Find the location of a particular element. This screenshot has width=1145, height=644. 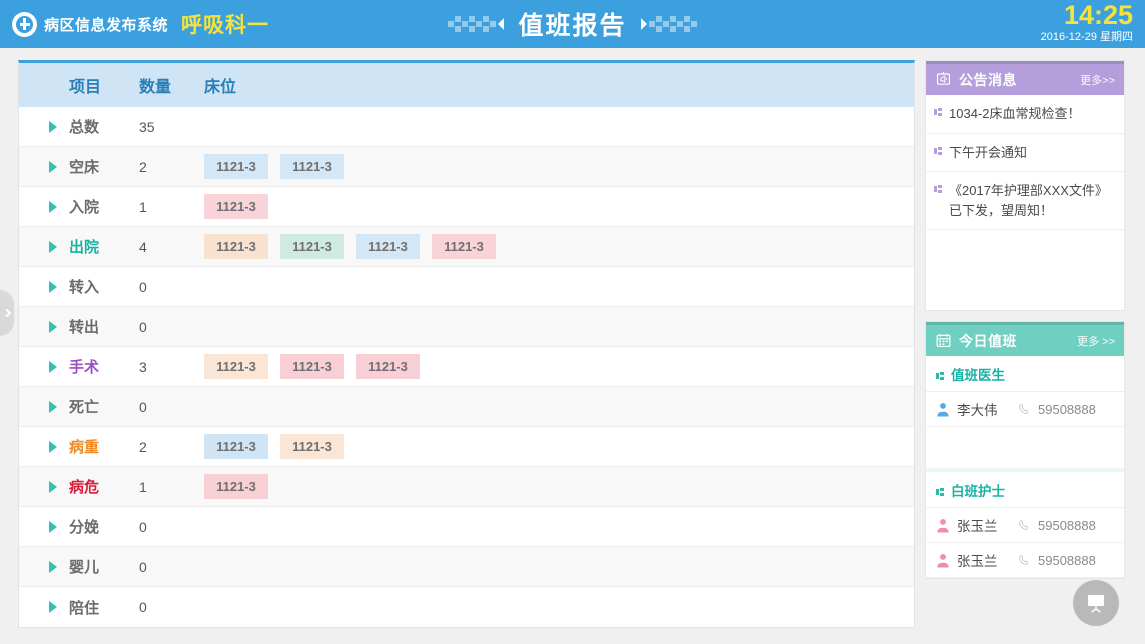

table-header-row: 项目 数量 床位 is located at coordinates (466, 85).